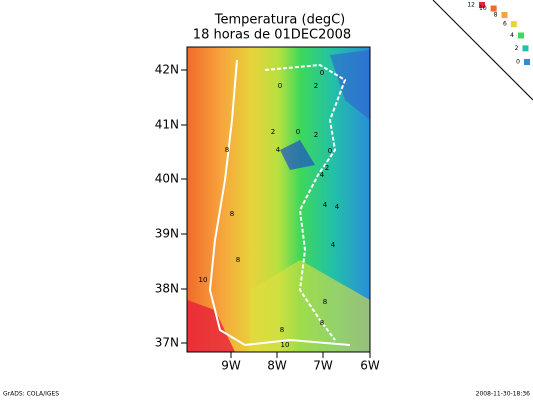  What do you see at coordinates (370, 366) in the screenshot?
I see `lon-label: 6W` at bounding box center [370, 366].